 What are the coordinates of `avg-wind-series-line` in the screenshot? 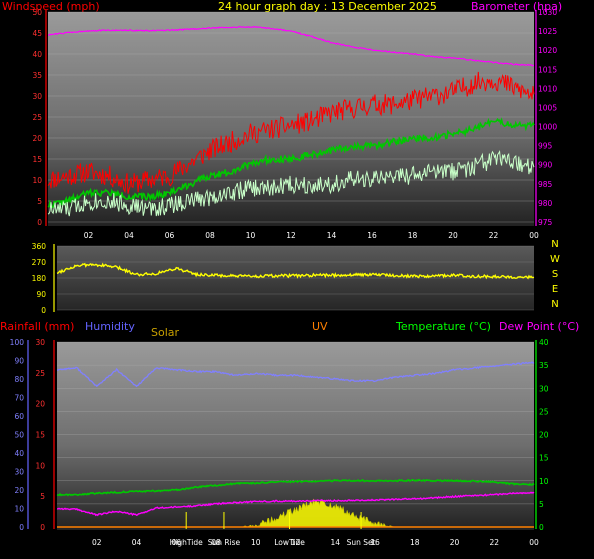 It's located at (291, 163).